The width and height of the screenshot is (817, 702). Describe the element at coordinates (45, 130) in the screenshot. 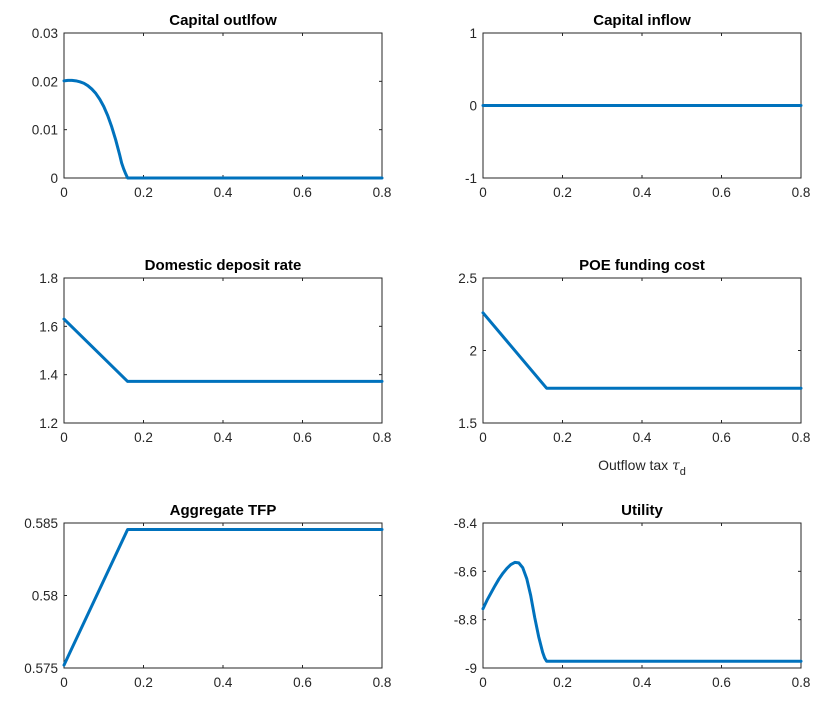

I see `y-tick-label: 0.01` at that location.